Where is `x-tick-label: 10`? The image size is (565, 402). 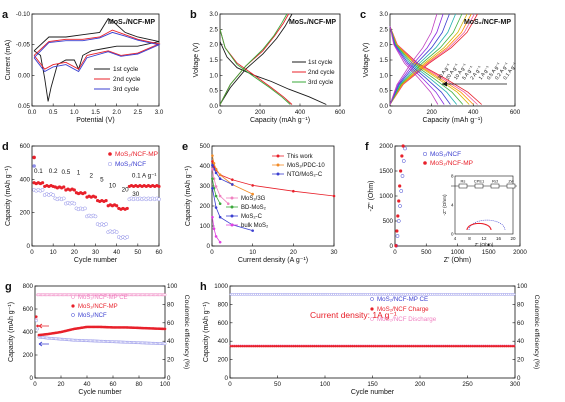 x-tick-label: 10 is located at coordinates (53, 252).